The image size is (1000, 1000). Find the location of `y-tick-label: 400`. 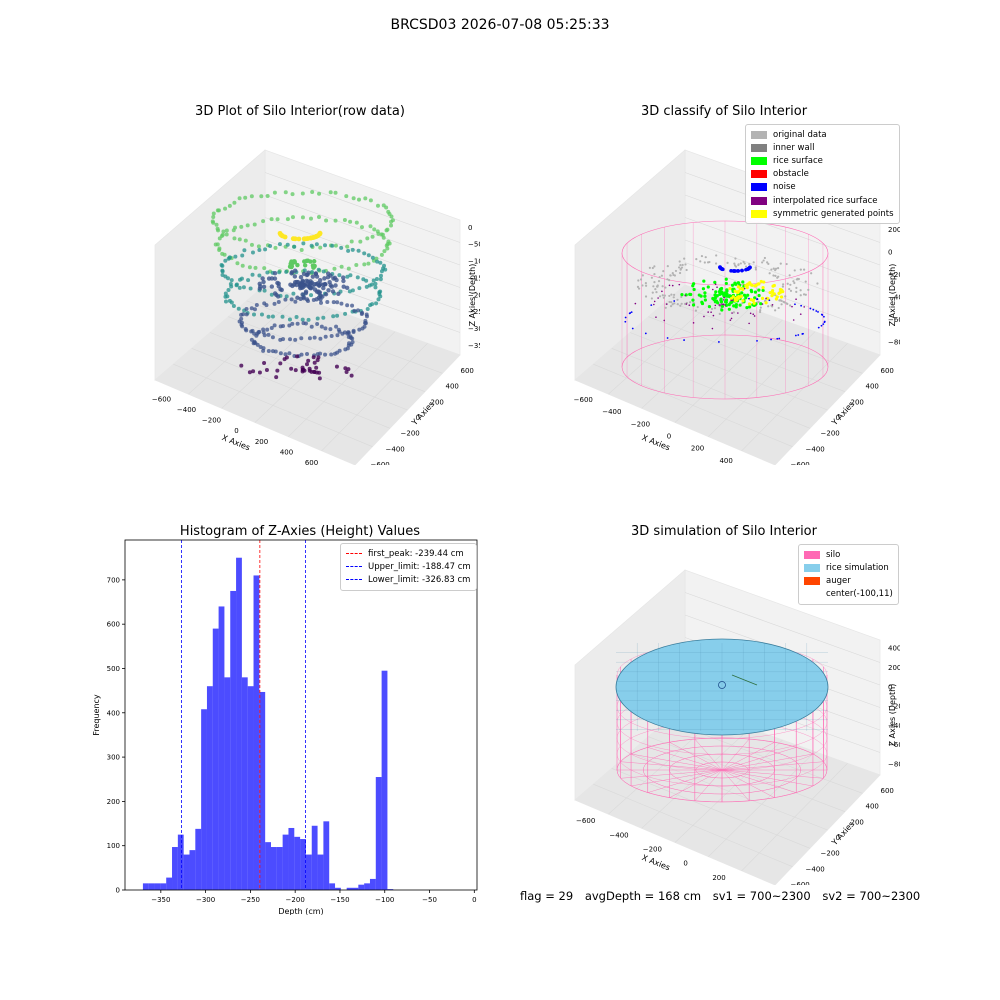

y-tick-label: 400 is located at coordinates (452, 387).